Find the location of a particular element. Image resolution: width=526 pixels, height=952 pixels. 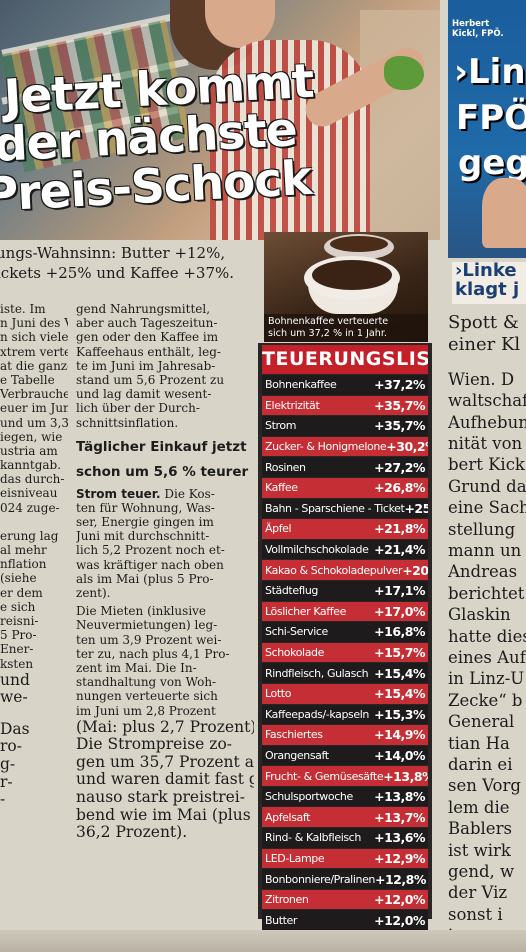

text-line: gen oder den Kaffee im is located at coordinates (147, 337).